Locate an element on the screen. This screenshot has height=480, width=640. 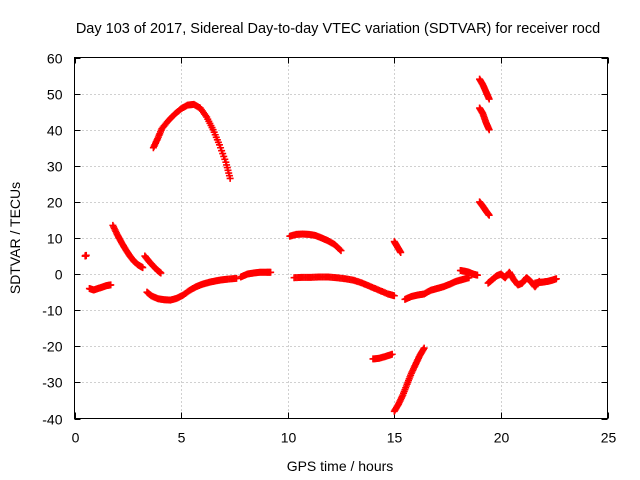
y-tick-label: 30 is located at coordinates (55, 167).